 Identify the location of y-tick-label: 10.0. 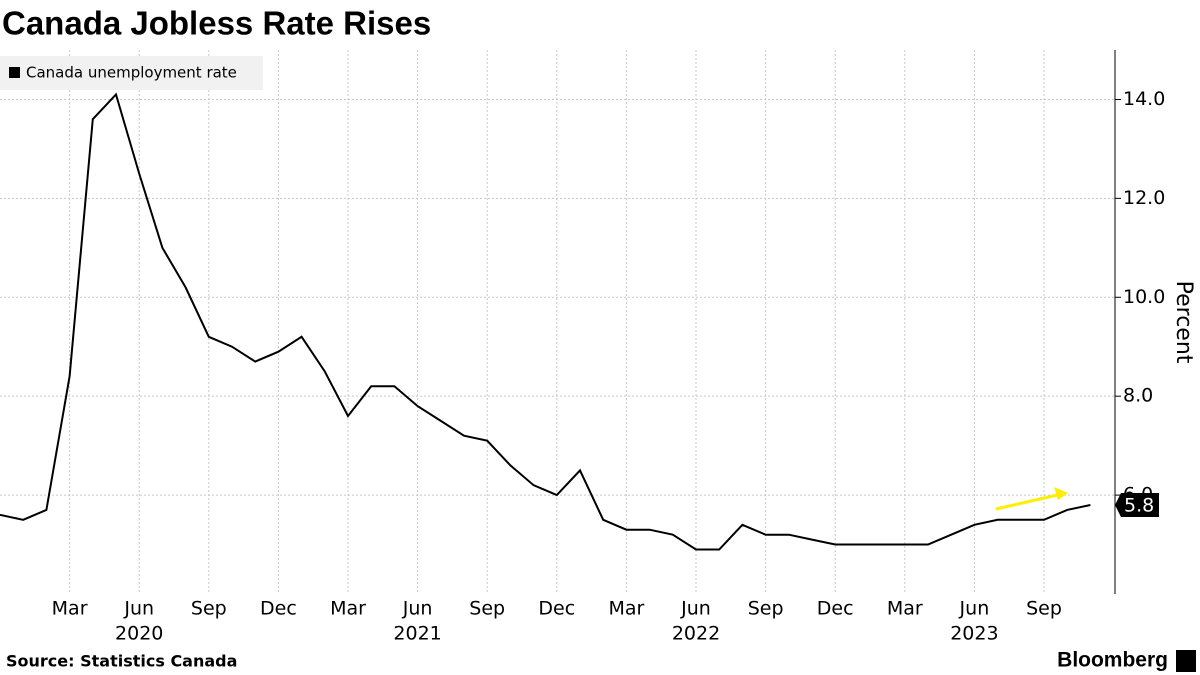
(1144, 297).